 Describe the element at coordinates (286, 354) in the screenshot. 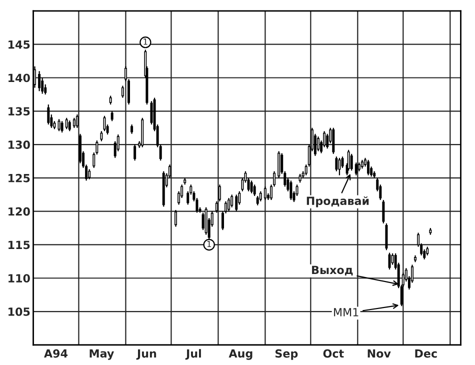

I see `x-tick-label: Sep` at that location.